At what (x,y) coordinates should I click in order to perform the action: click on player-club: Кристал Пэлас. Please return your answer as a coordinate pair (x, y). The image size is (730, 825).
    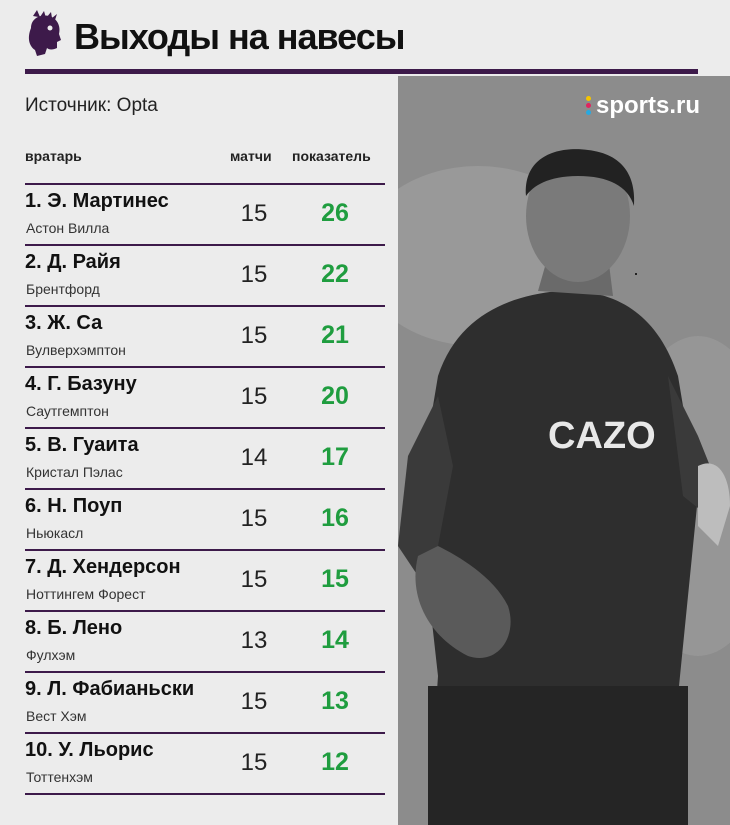
    Looking at the image, I should click on (74, 472).